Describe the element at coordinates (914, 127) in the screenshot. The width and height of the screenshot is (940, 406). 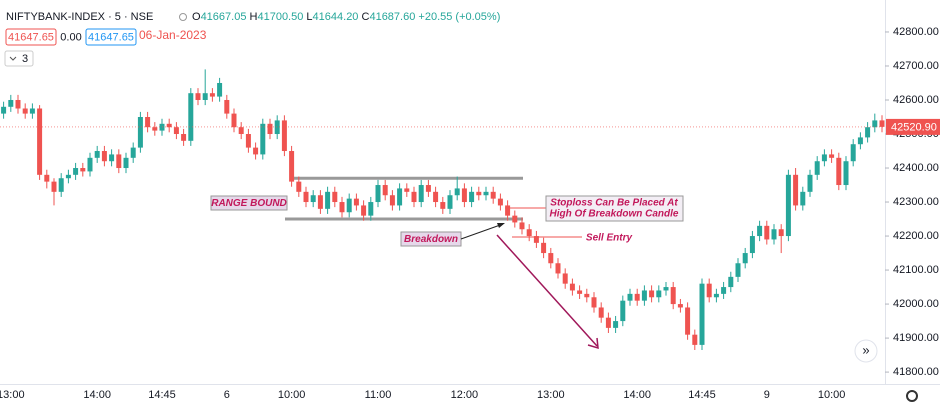
I see `last-price-label: 42520.90` at that location.